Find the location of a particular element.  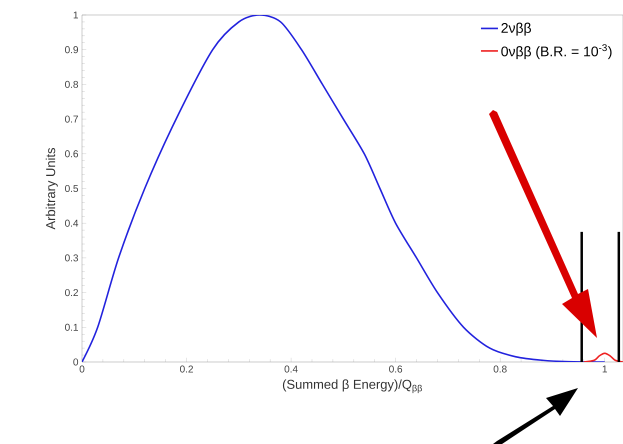

line-series is located at coordinates (603, 357).